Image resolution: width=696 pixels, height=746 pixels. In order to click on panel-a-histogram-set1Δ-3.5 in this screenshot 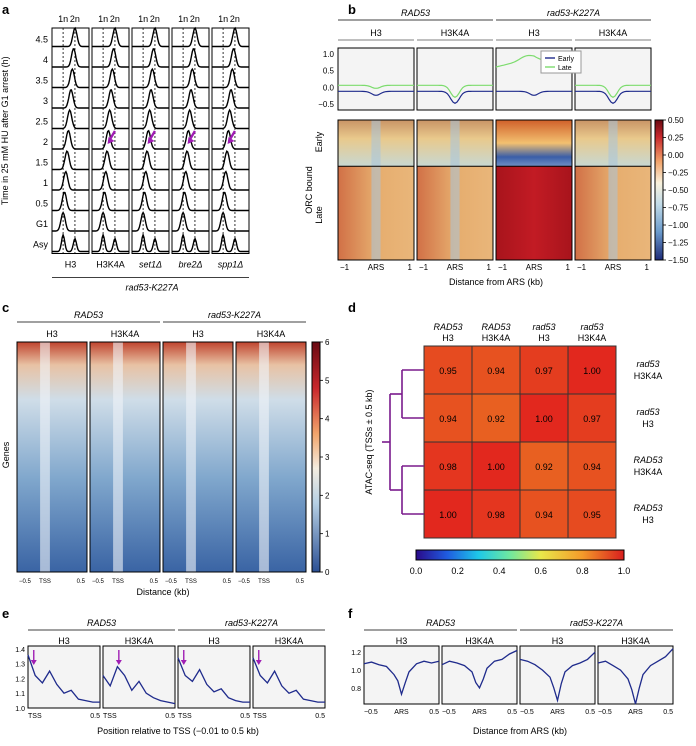, I will do `click(150, 78)`.